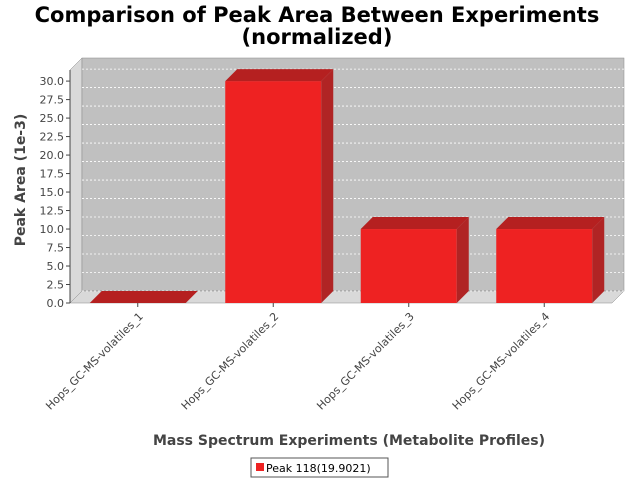 The height and width of the screenshot is (480, 640). What do you see at coordinates (21, 180) in the screenshot?
I see `y-axis-label: Peak Area (1e-3)` at bounding box center [21, 180].